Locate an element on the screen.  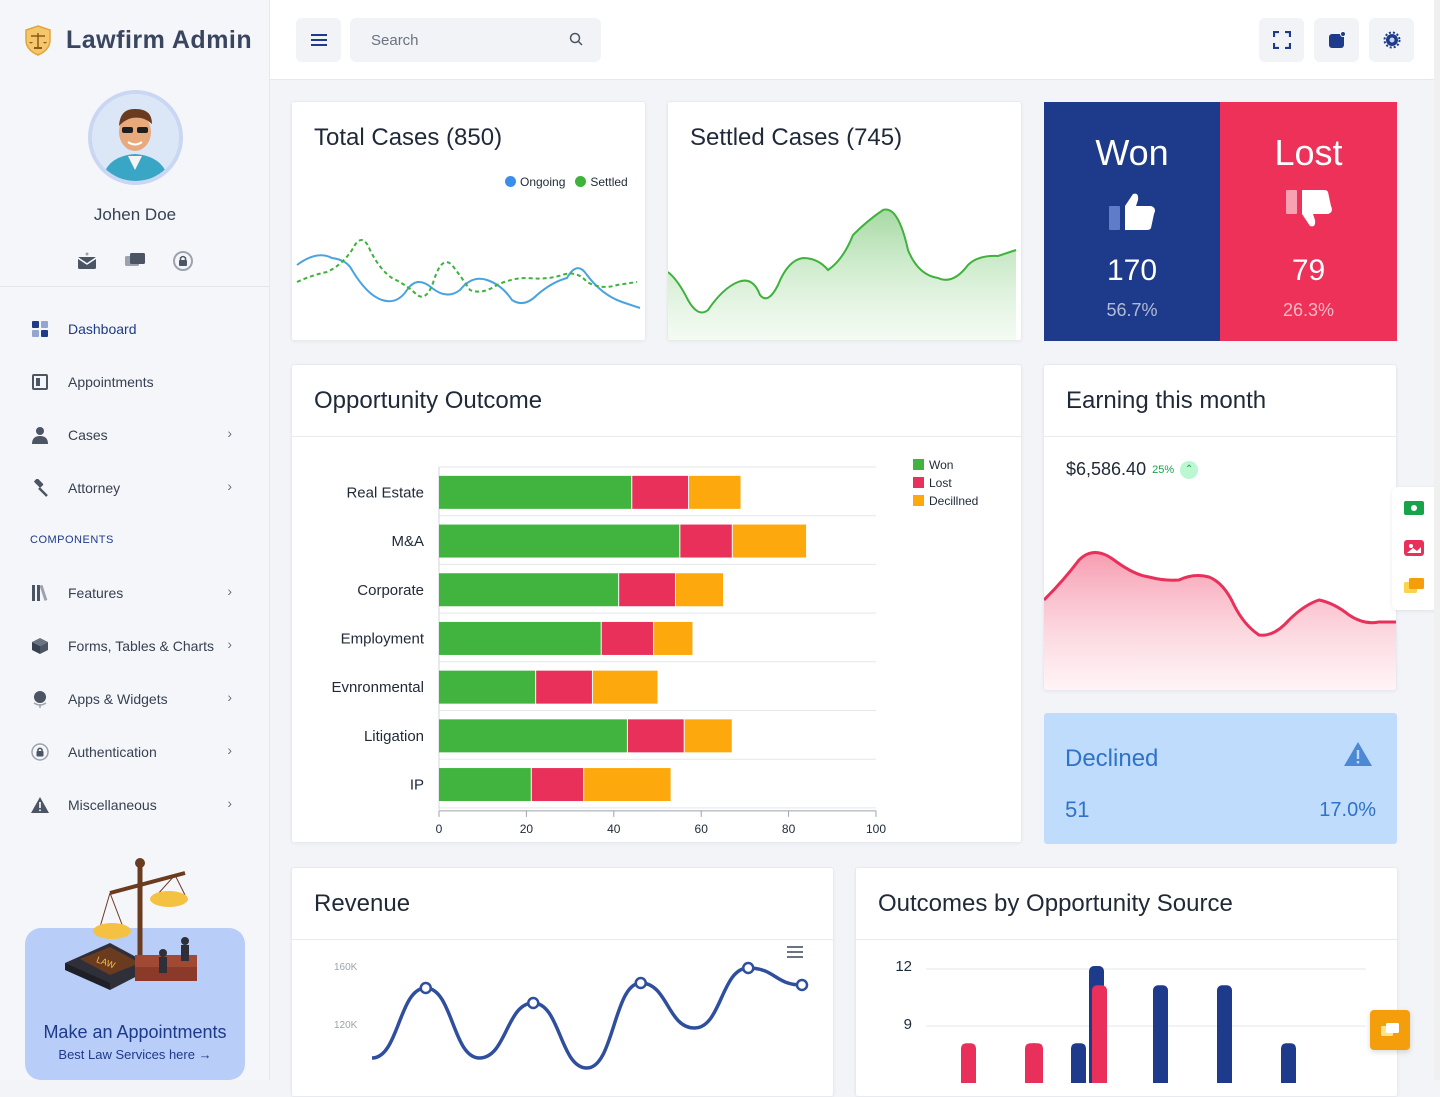
sidebar-item-appointments: Appointments is located at coordinates (135, 381).